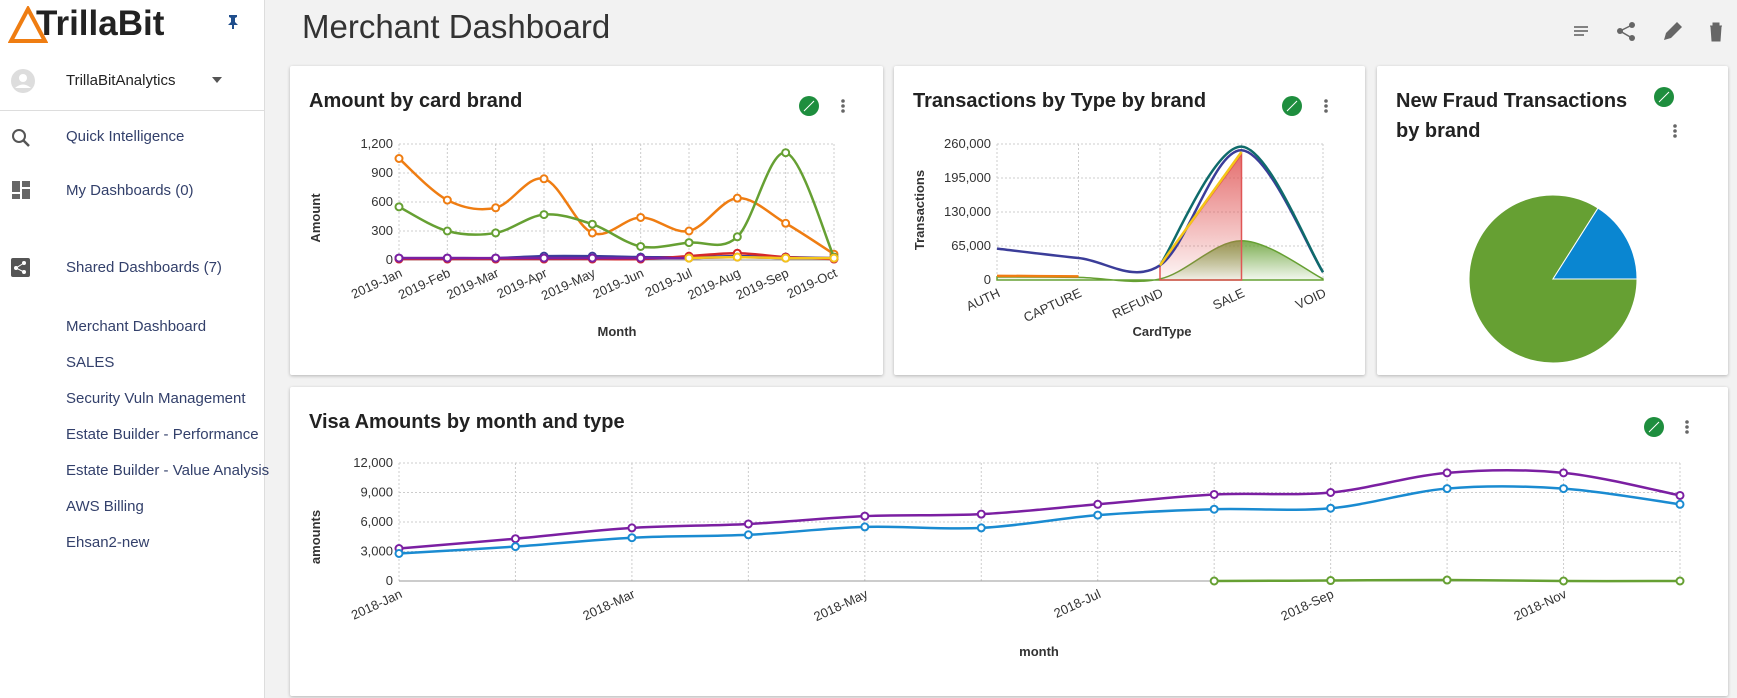 The width and height of the screenshot is (1737, 698). Describe the element at coordinates (21, 268) in the screenshot. I see `share-icon` at that location.